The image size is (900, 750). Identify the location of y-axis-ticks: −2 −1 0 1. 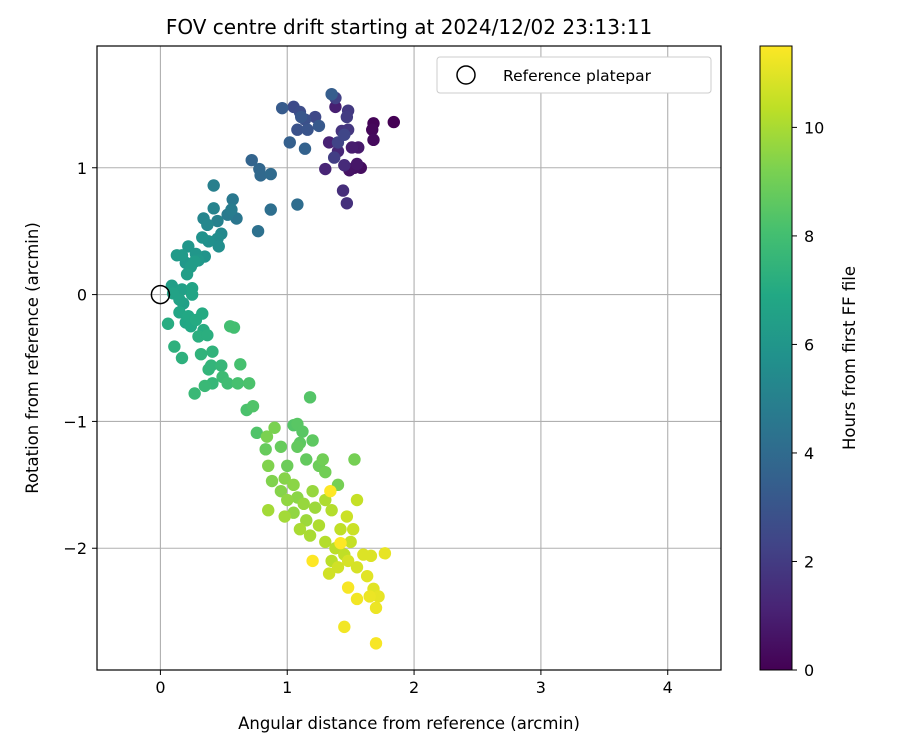
(80, 358).